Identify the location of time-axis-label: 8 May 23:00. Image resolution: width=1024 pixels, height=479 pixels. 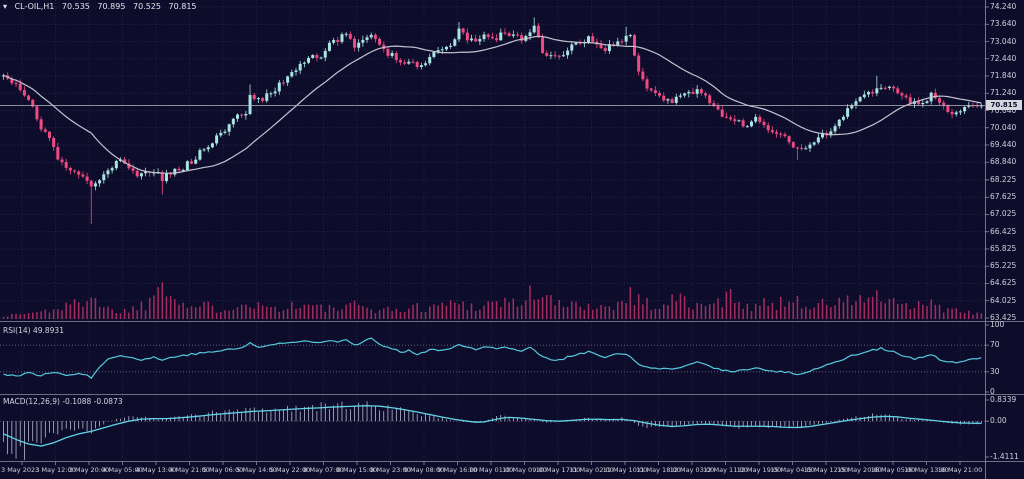
(390, 470).